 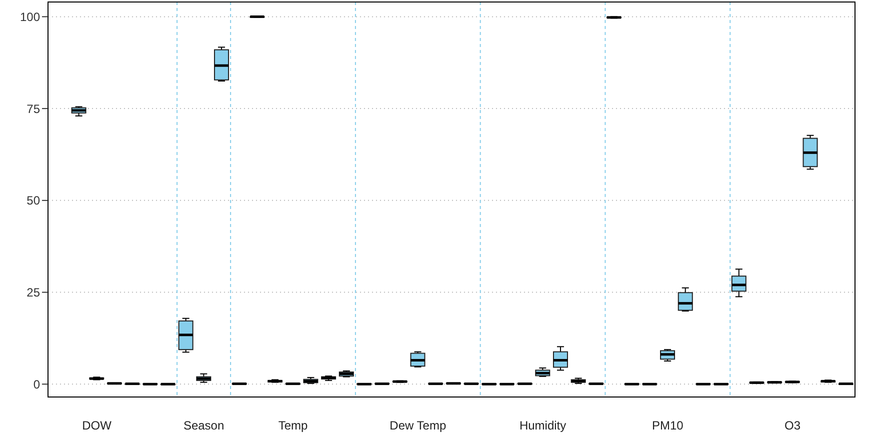 What do you see at coordinates (36, 384) in the screenshot?
I see `y-tick-label: 0` at bounding box center [36, 384].